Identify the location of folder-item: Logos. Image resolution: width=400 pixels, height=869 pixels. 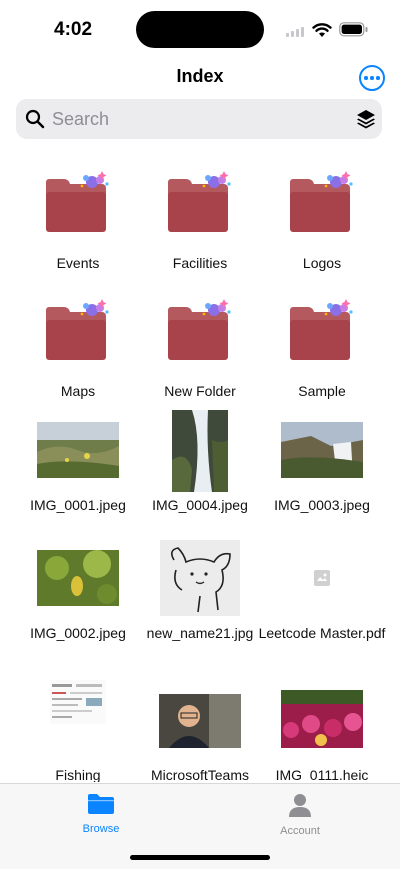
(322, 229).